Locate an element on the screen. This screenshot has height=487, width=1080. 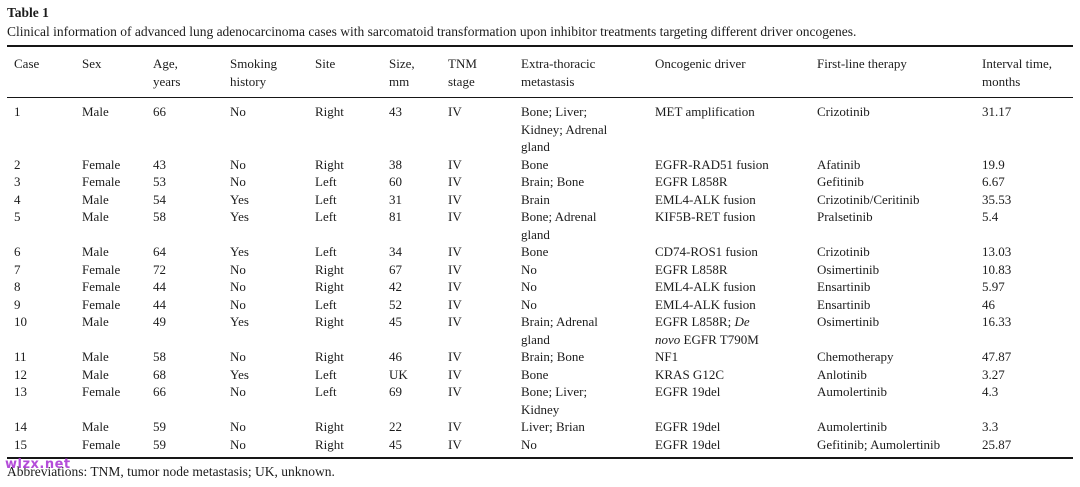
cell-first-line-therapy: Osimertinib is located at coordinates (848, 321).